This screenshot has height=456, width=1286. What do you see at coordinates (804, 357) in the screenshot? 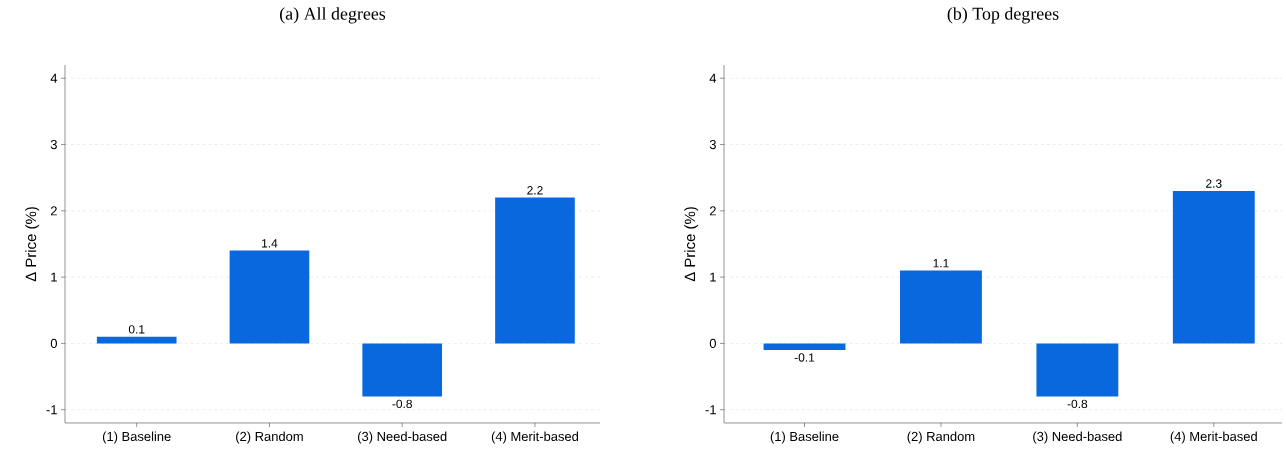
I see `data-label: -0.1` at bounding box center [804, 357].